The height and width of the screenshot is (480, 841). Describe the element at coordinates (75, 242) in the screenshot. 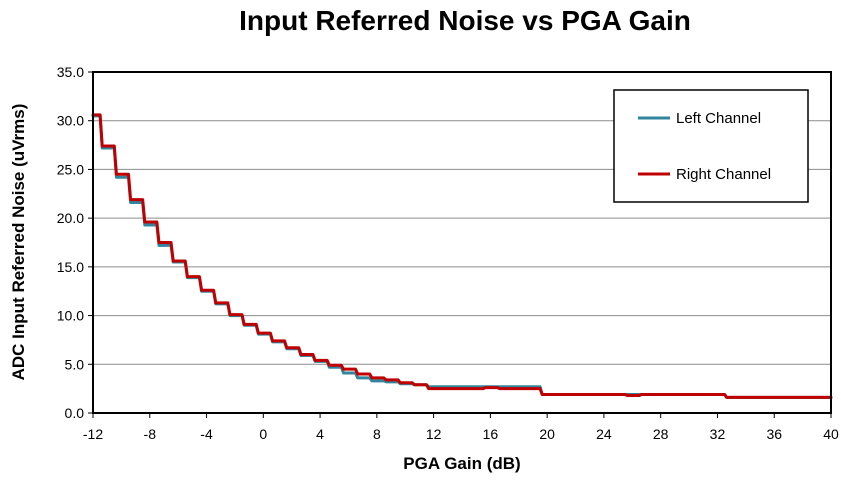

I see `y-axis-ticks: 0.0 5.0 10.0 15.0 20.0 25.0 30.0 35.0` at that location.